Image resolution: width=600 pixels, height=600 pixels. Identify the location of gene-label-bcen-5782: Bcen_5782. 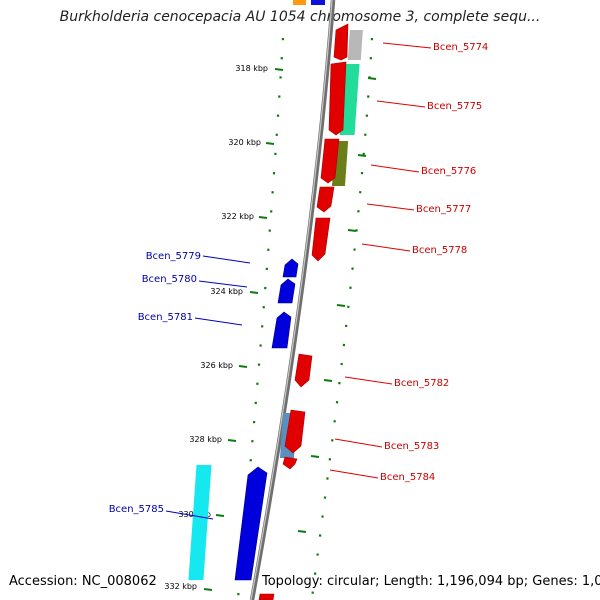
(421, 383).